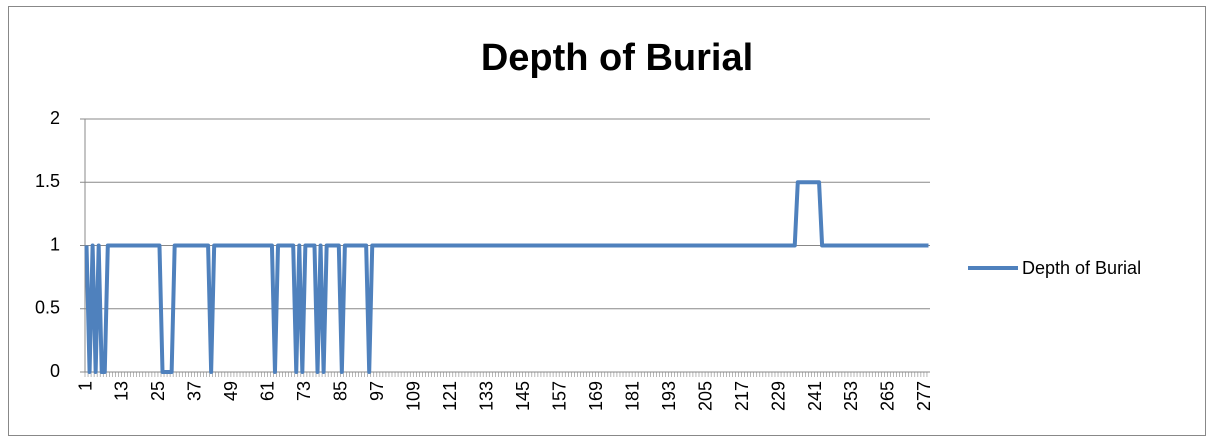  Describe the element at coordinates (486, 396) in the screenshot. I see `x-tick-label: 133` at that location.